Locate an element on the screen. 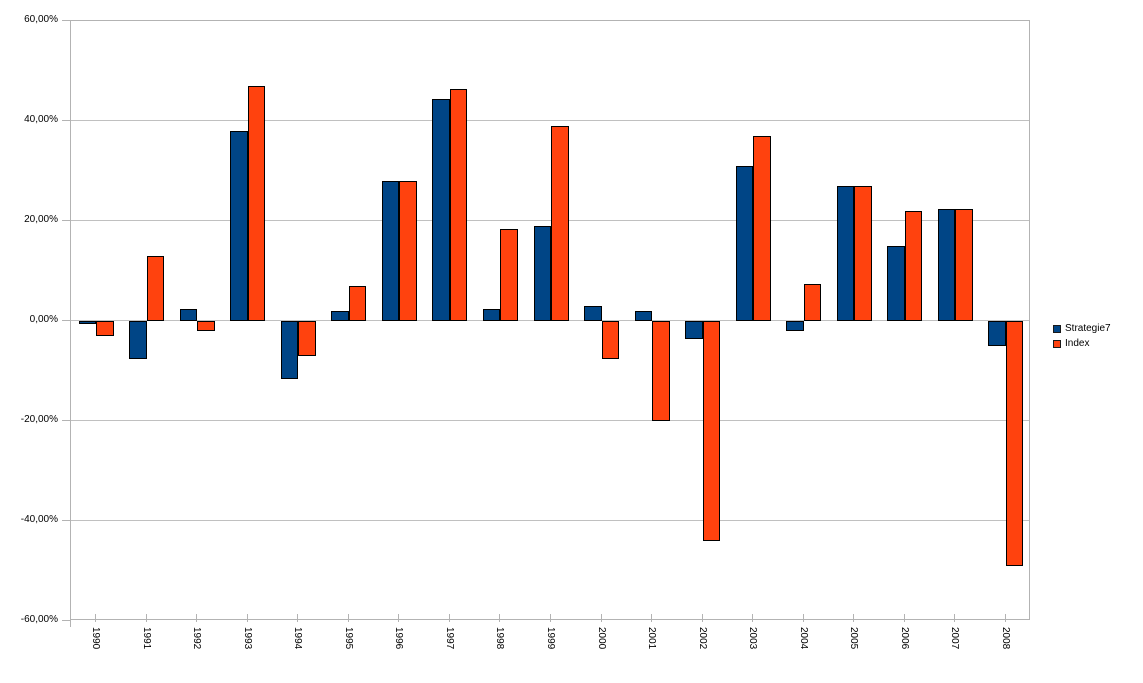 The image size is (1143, 683). bar-index-2007 is located at coordinates (964, 264).